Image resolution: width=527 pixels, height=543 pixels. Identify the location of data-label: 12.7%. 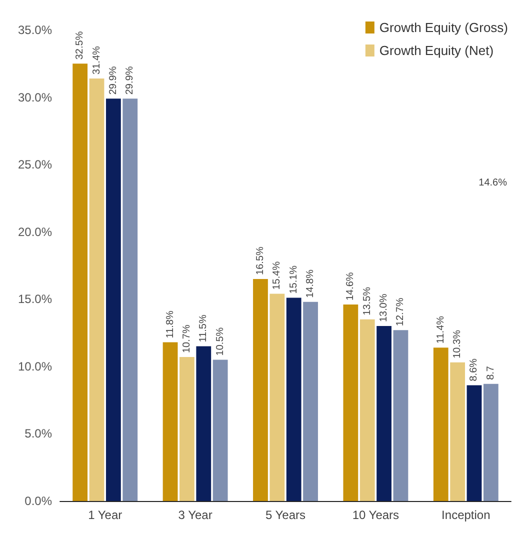
(400, 312).